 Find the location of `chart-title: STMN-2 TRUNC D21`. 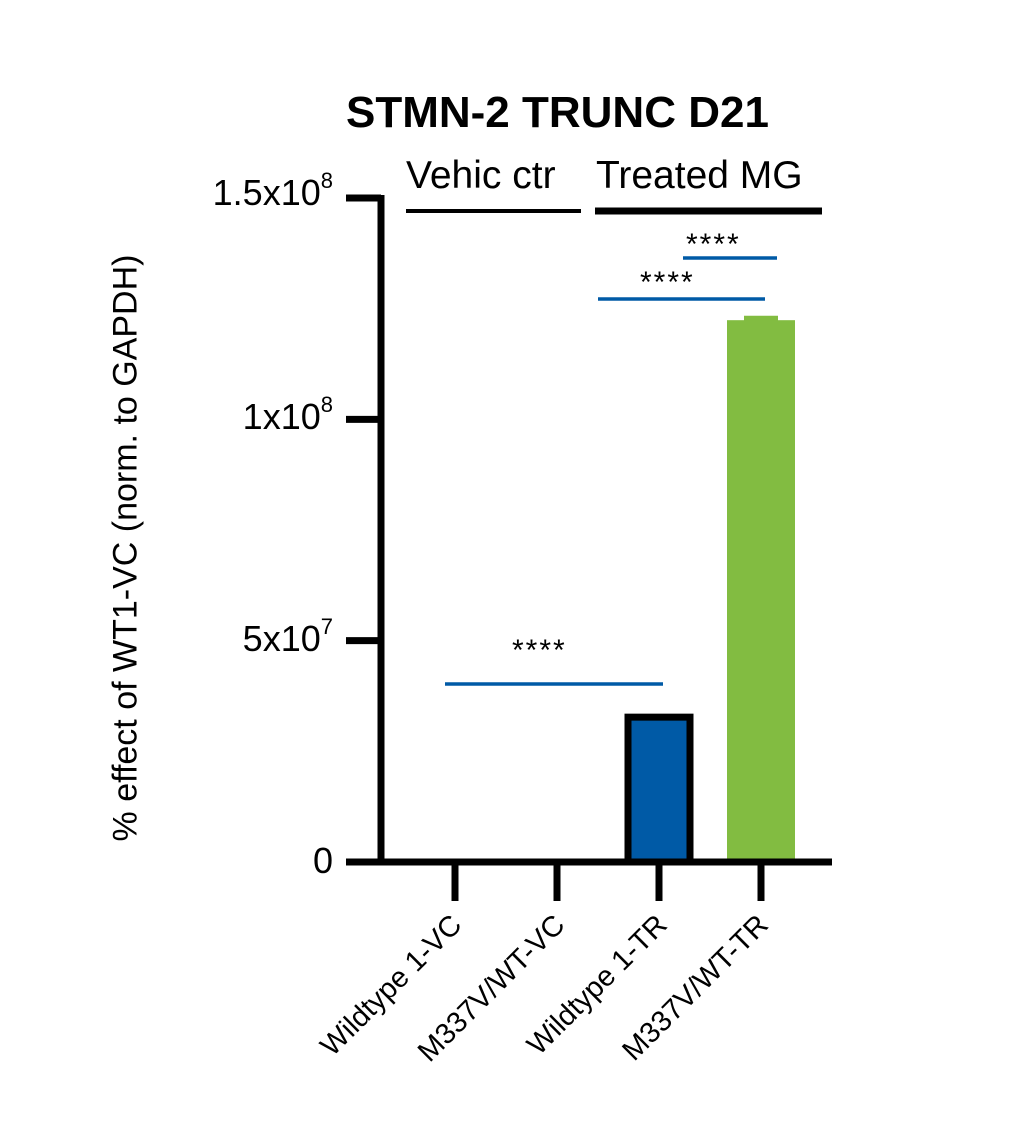

chart-title: STMN-2 TRUNC D21 is located at coordinates (557, 112).